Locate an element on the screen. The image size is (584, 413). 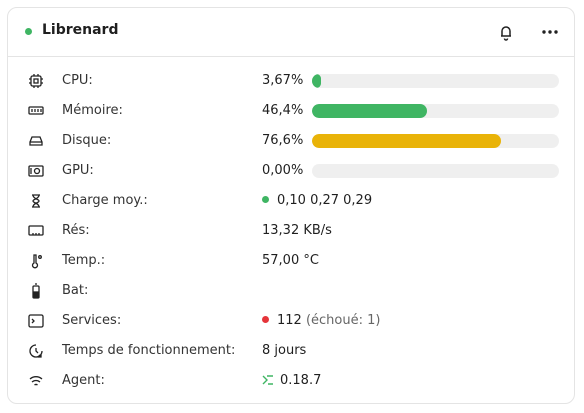
row-value: 0.18.7 is located at coordinates (291, 380).